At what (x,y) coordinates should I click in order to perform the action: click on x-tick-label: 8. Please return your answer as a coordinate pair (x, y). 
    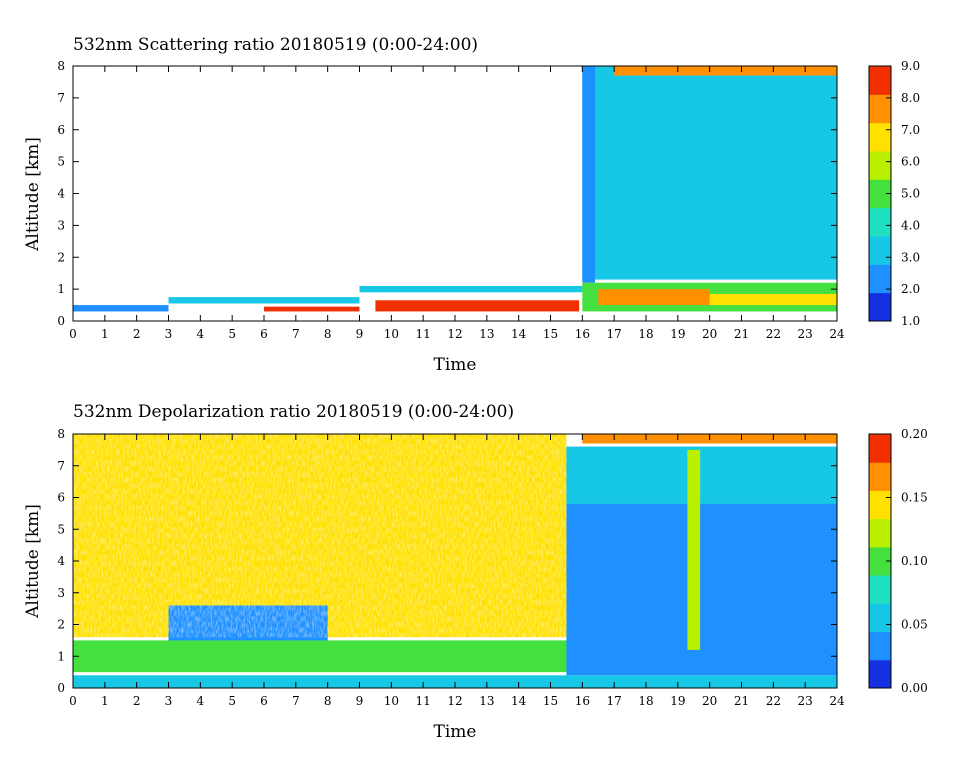
    Looking at the image, I should click on (328, 701).